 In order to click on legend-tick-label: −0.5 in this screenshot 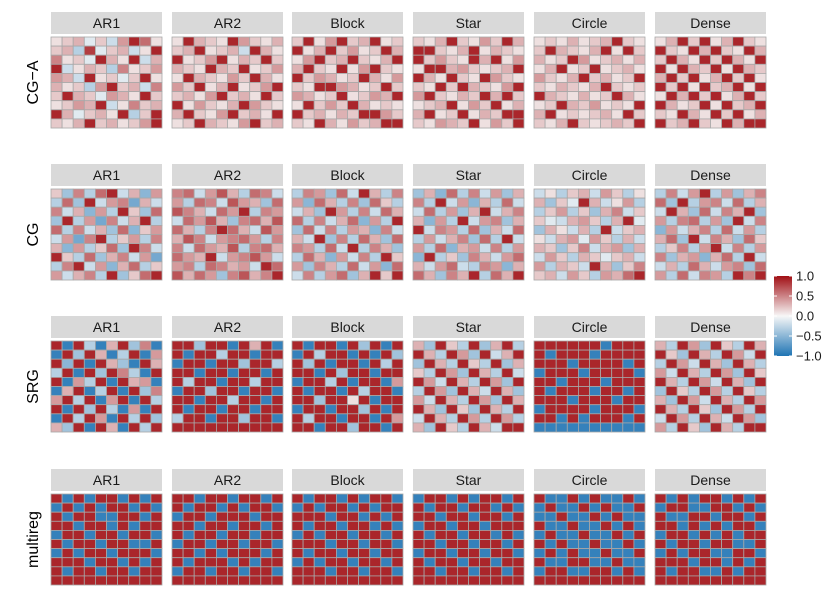, I will do `click(809, 336)`.